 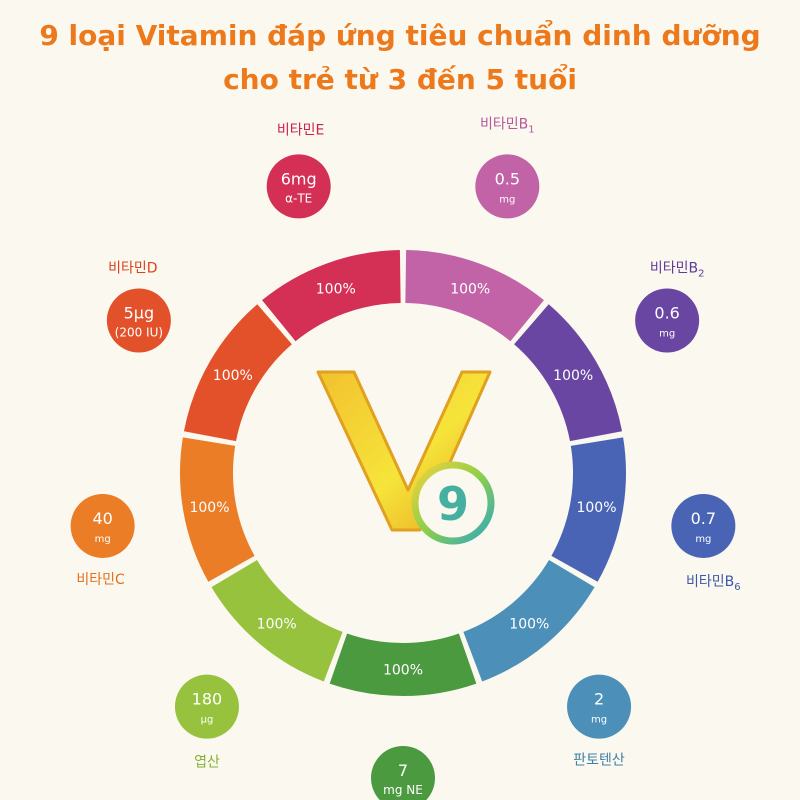 I want to click on amount-value: 180, so click(x=207, y=699).